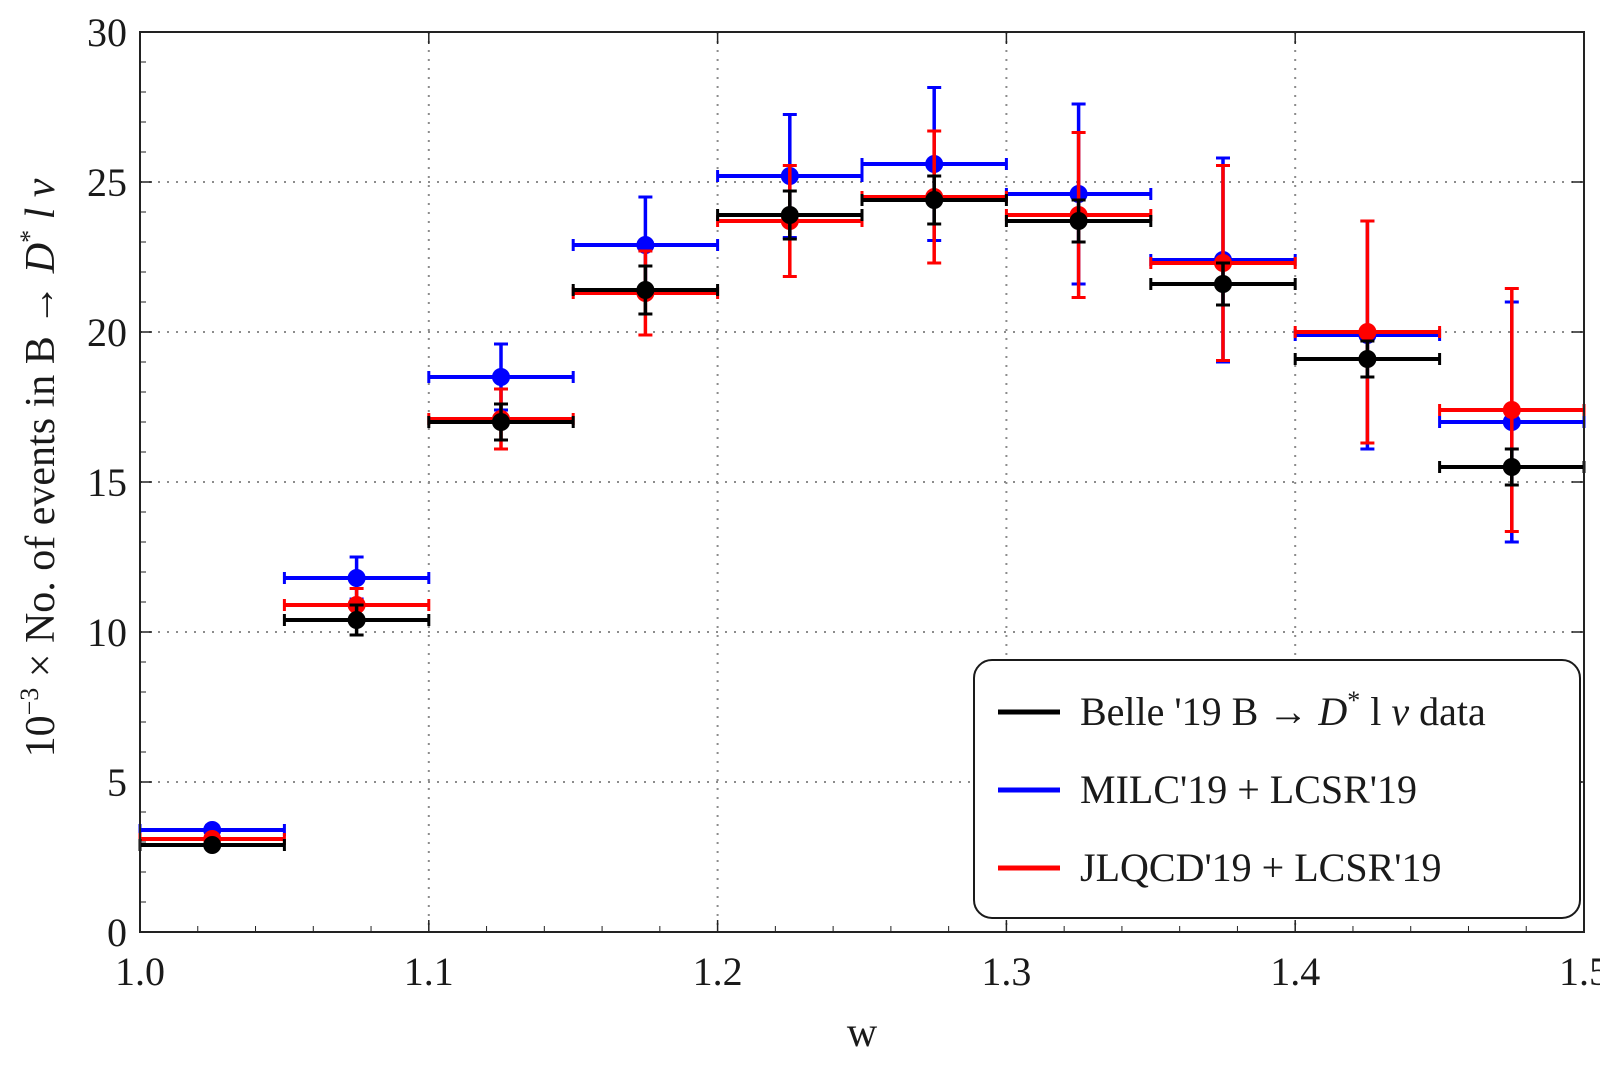  What do you see at coordinates (1400, 711) in the screenshot?
I see `legend-label-part: ν` at bounding box center [1400, 711].